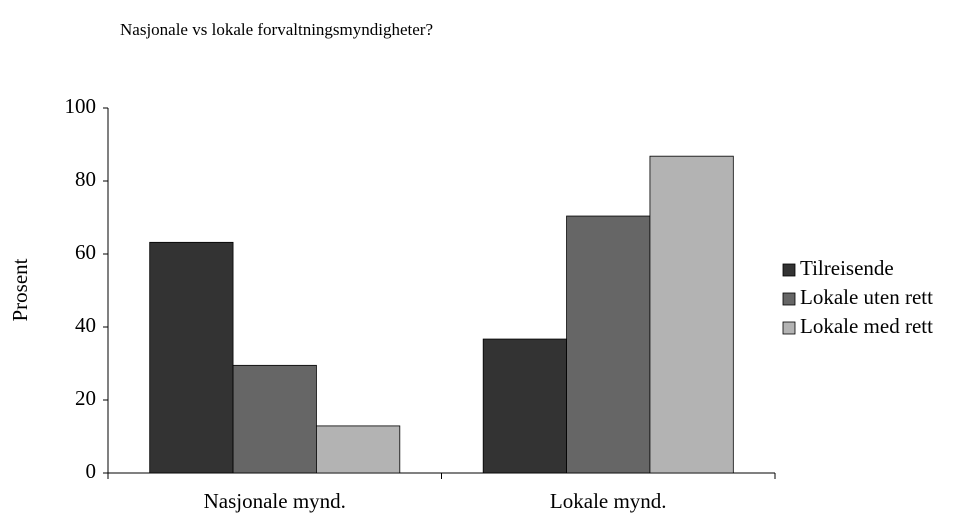 This screenshot has height=517, width=973. What do you see at coordinates (85, 398) in the screenshot?
I see `y-tick-label: 20` at bounding box center [85, 398].